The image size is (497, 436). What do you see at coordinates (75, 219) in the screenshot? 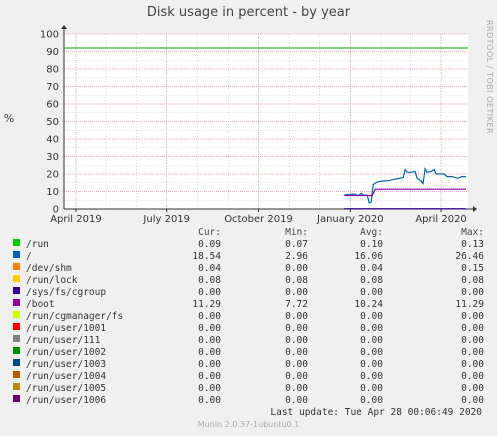
I see `x-tick-label: April 2019` at bounding box center [75, 219].